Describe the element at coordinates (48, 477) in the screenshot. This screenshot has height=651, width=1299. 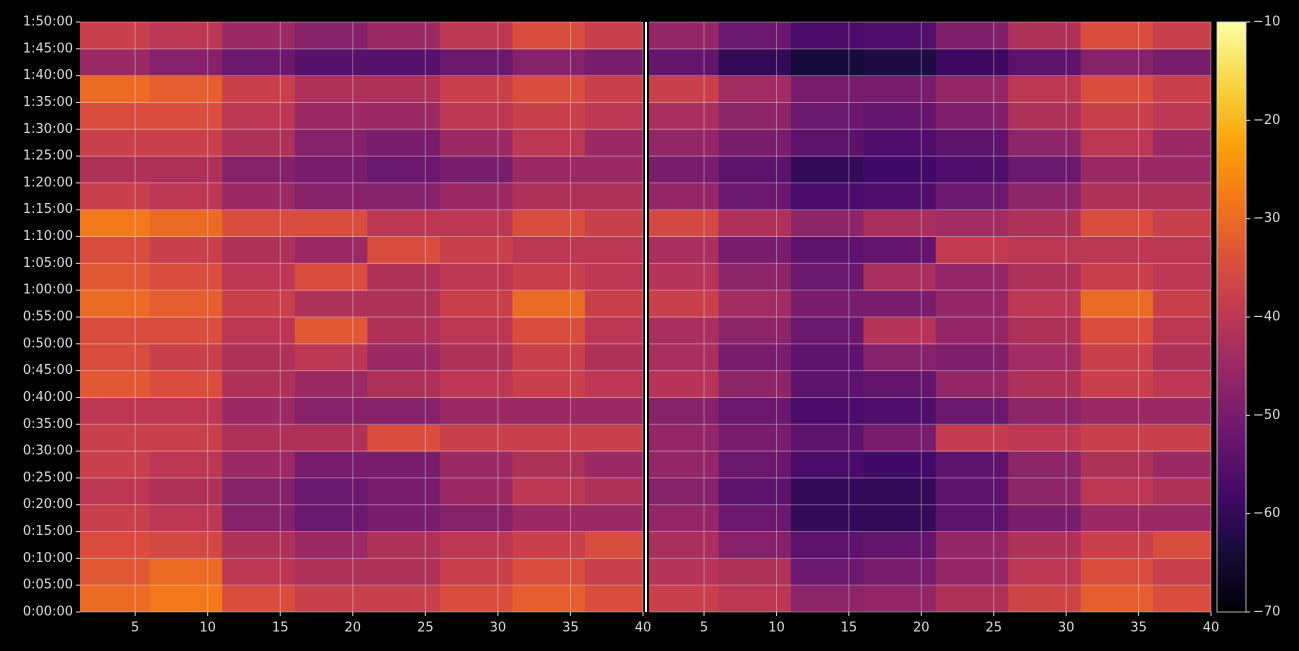
I see `y-tick-label: 0:25:00` at that location.